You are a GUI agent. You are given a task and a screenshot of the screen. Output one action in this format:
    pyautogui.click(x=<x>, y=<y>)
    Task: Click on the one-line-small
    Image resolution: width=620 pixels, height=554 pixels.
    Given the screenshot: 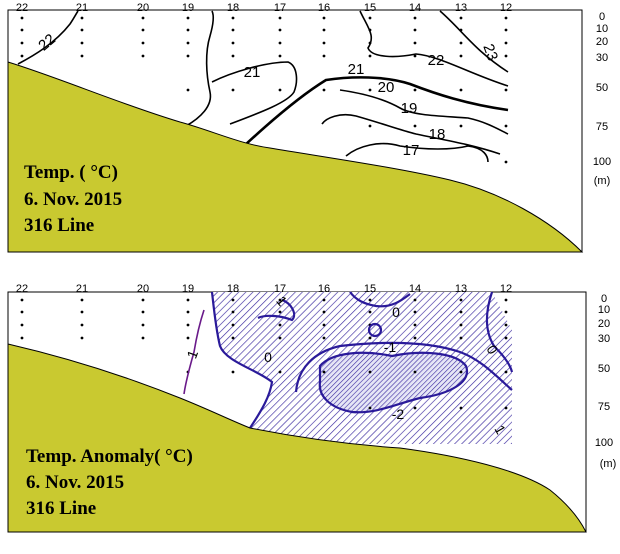 What is the action you would take?
    pyautogui.click(x=276, y=310)
    